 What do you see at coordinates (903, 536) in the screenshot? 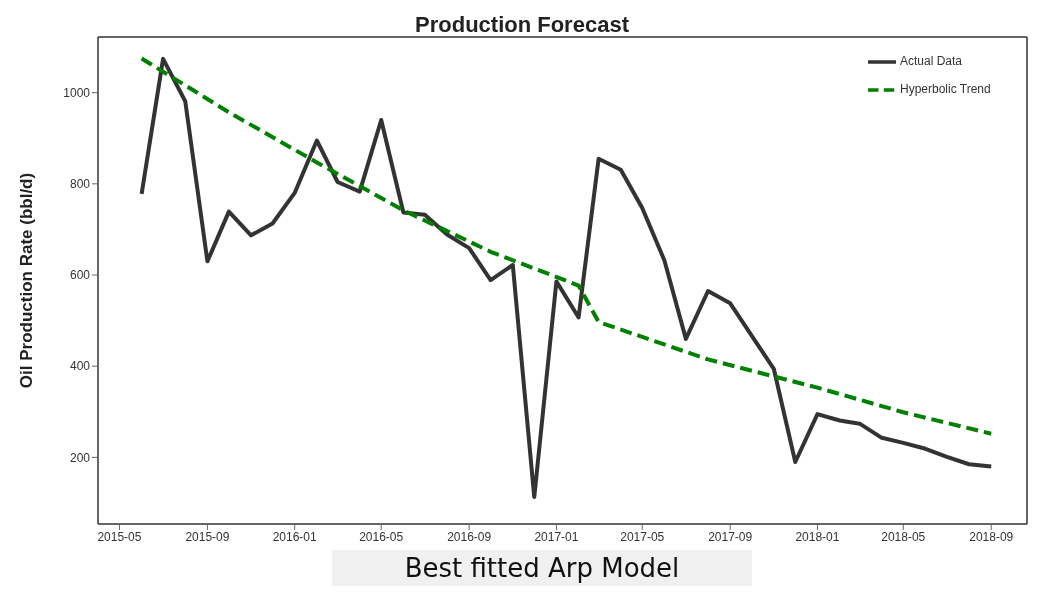
I see `x-tick-label: 2018-05` at bounding box center [903, 536].